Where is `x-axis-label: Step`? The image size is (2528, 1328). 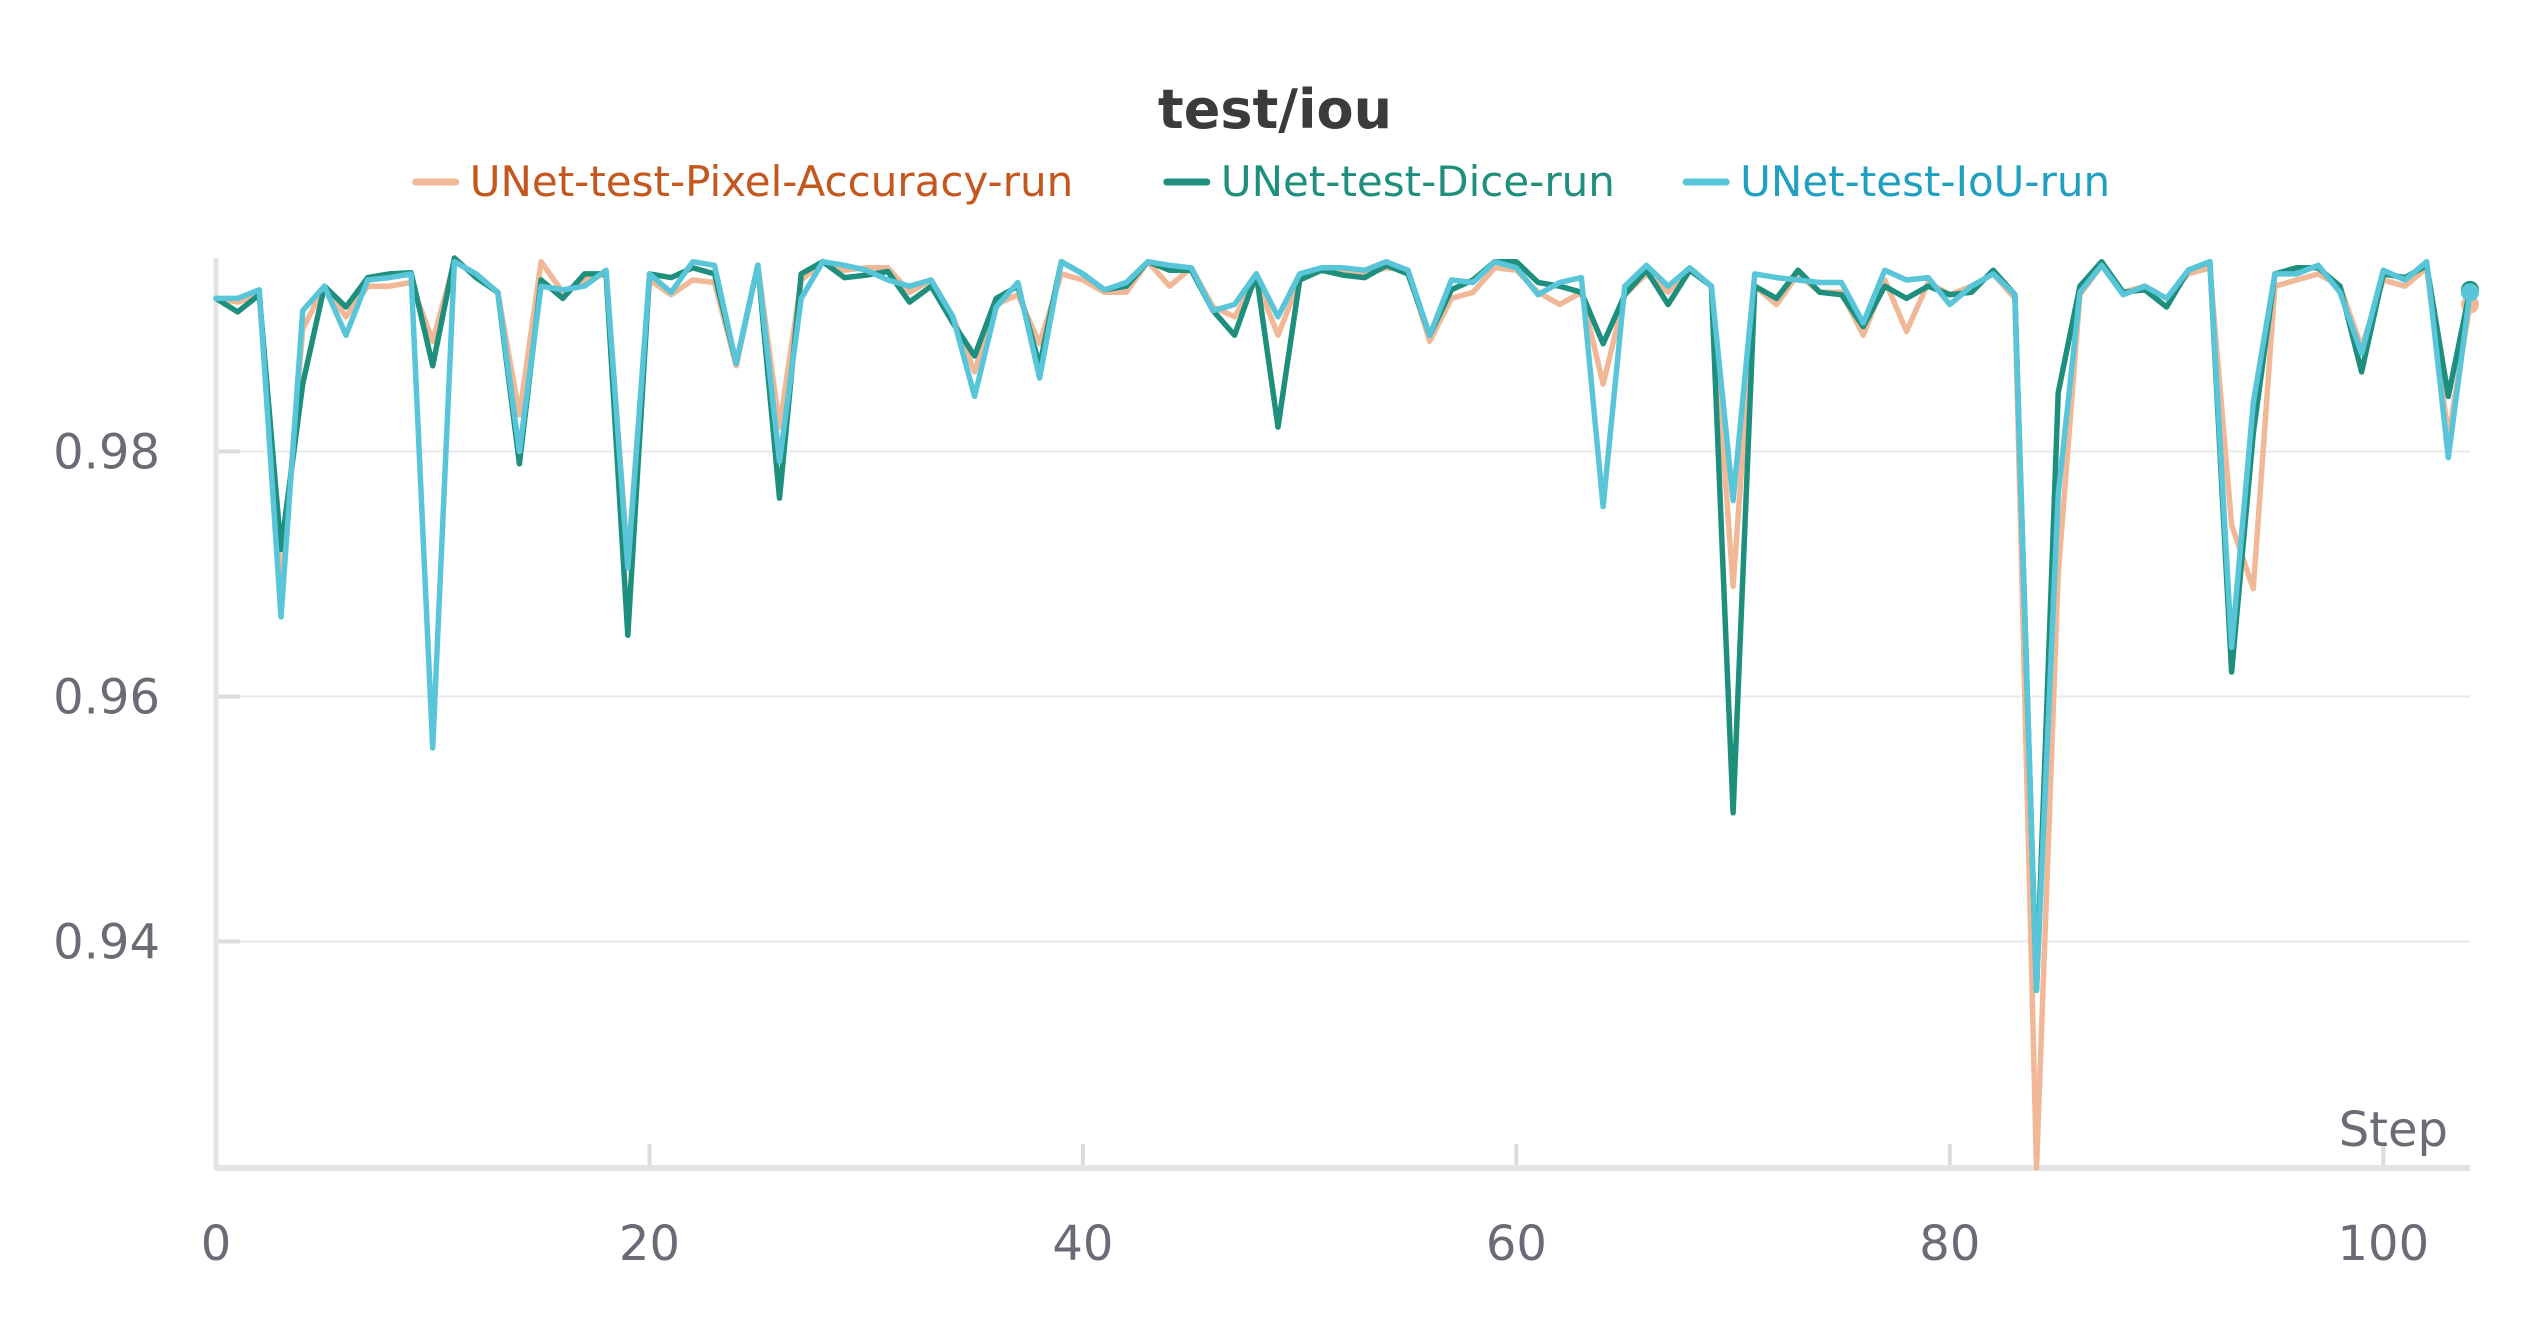 x-axis-label: Step is located at coordinates (2393, 1130).